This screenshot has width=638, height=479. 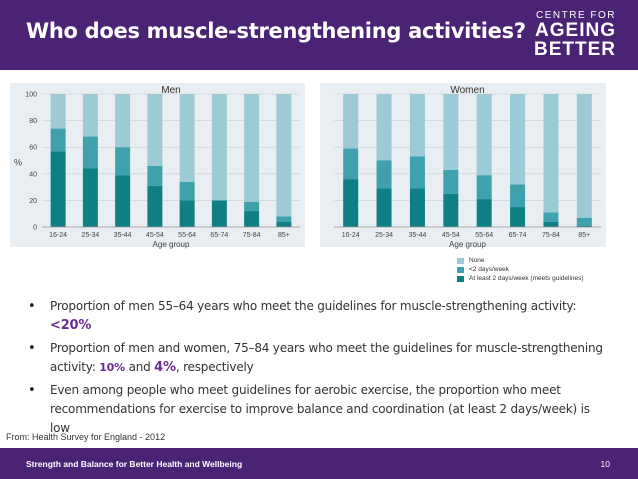 I want to click on bullet-1-value: <20%, so click(x=71, y=325).